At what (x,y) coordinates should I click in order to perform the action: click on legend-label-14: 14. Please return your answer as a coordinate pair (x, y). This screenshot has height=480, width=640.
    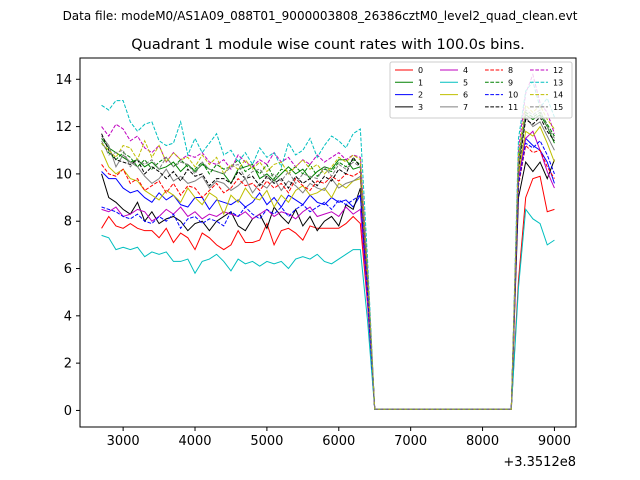
    Looking at the image, I should click on (558, 95).